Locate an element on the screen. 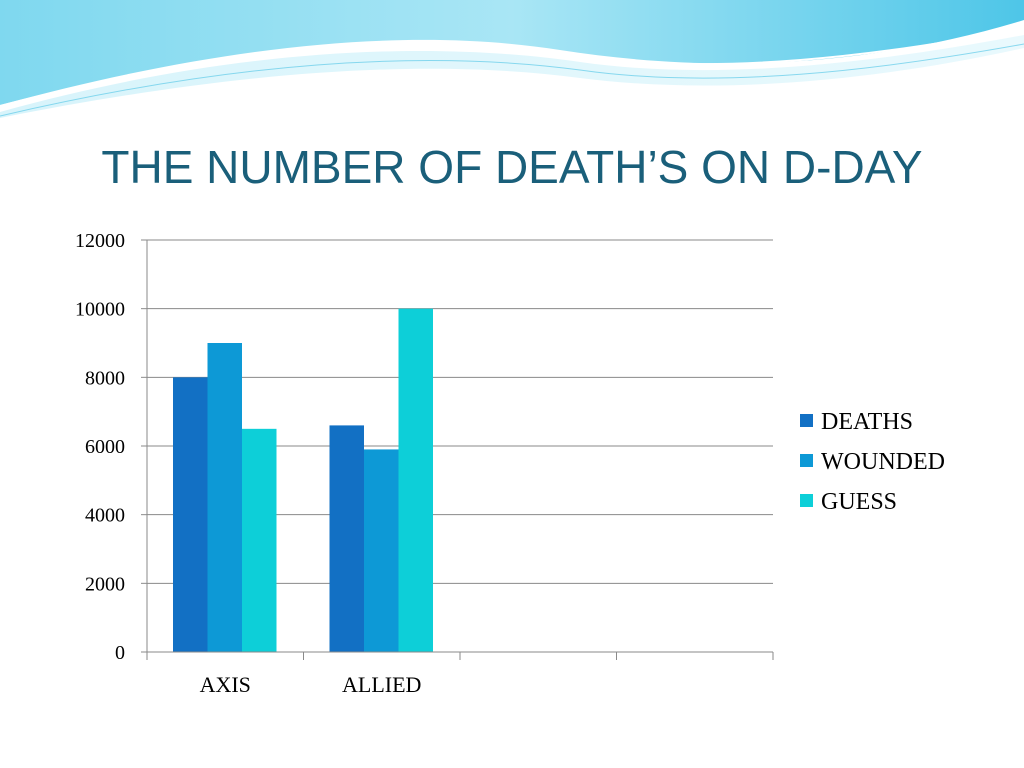  legend-swatch-deaths is located at coordinates (806, 420).